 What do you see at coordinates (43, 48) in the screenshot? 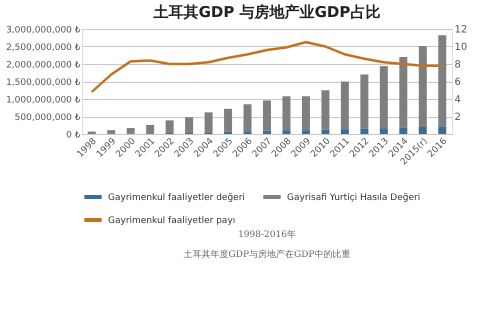
I see `y-tick-label: 2,500,000,000 ₺` at bounding box center [43, 48].